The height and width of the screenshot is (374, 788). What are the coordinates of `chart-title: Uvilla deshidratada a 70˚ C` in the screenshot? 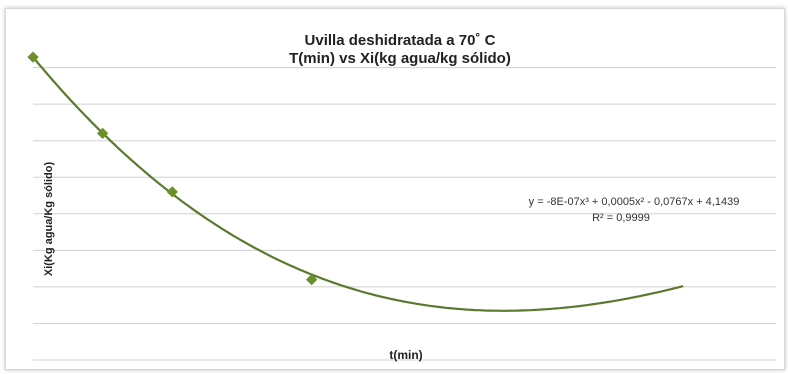 It's located at (400, 40).